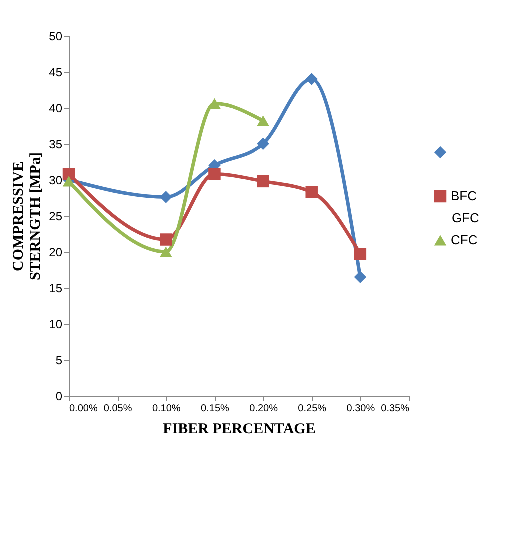 This screenshot has height=547, width=529. What do you see at coordinates (27, 216) in the screenshot?
I see `y-axis-title: COMPRESSIVE STERNGTH [MPa]` at bounding box center [27, 216].